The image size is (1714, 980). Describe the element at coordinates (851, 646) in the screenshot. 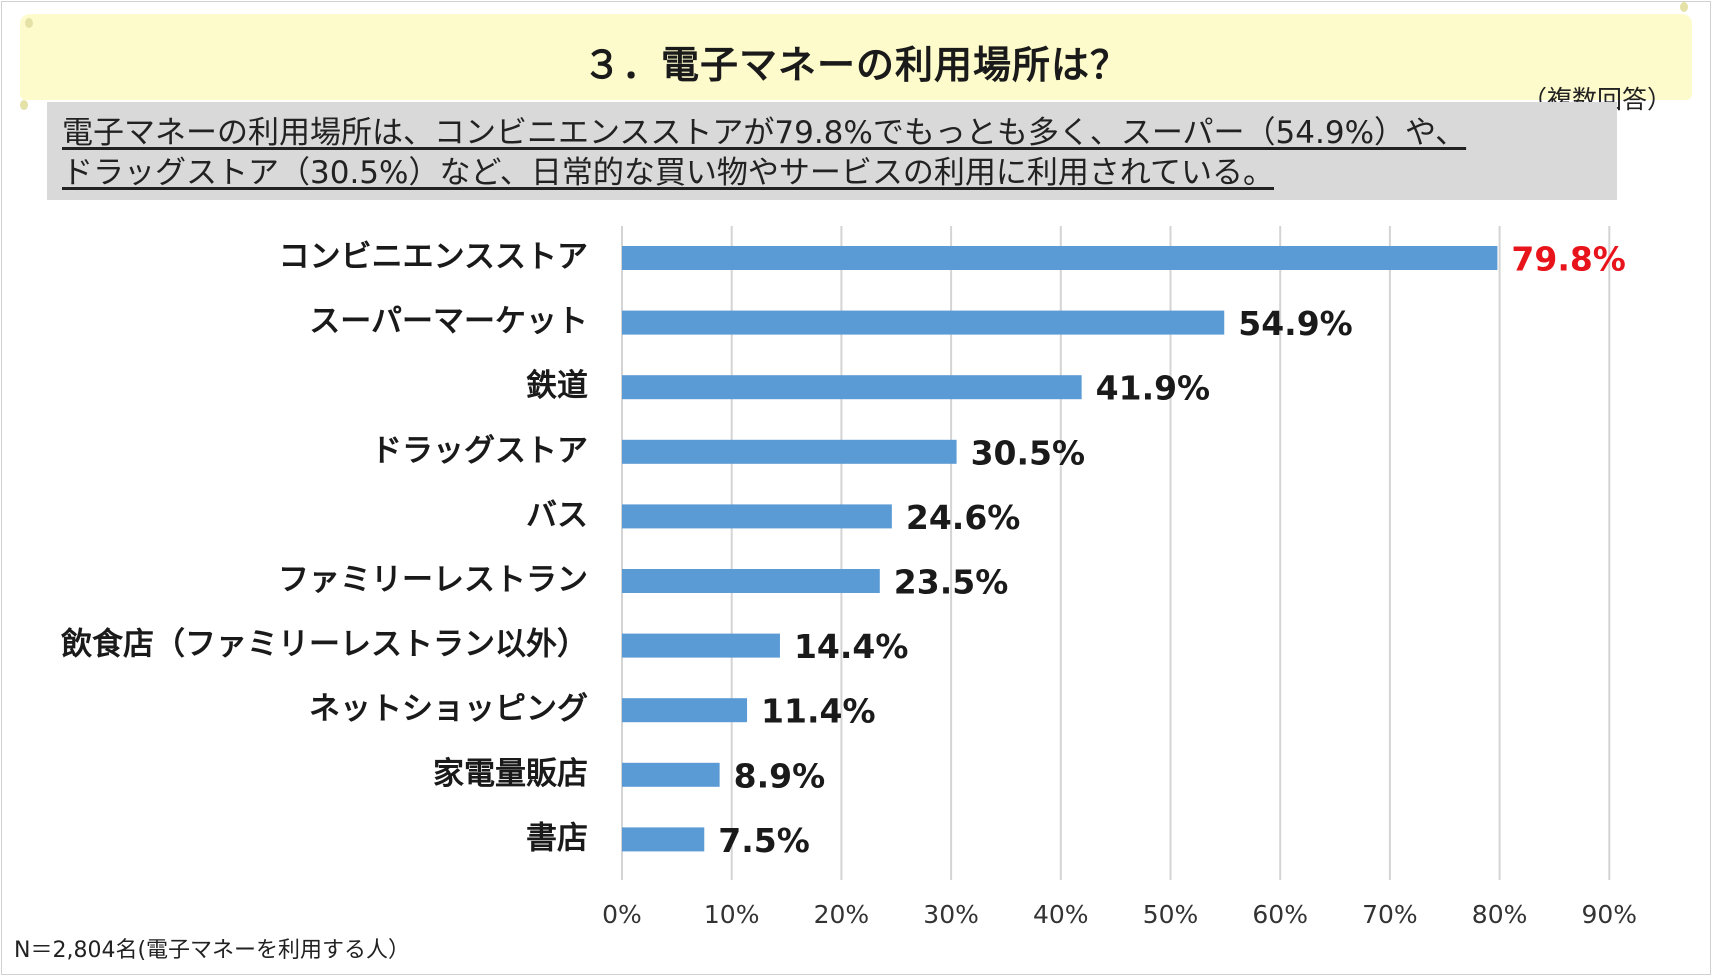

I see `value-label: 14.4%` at that location.